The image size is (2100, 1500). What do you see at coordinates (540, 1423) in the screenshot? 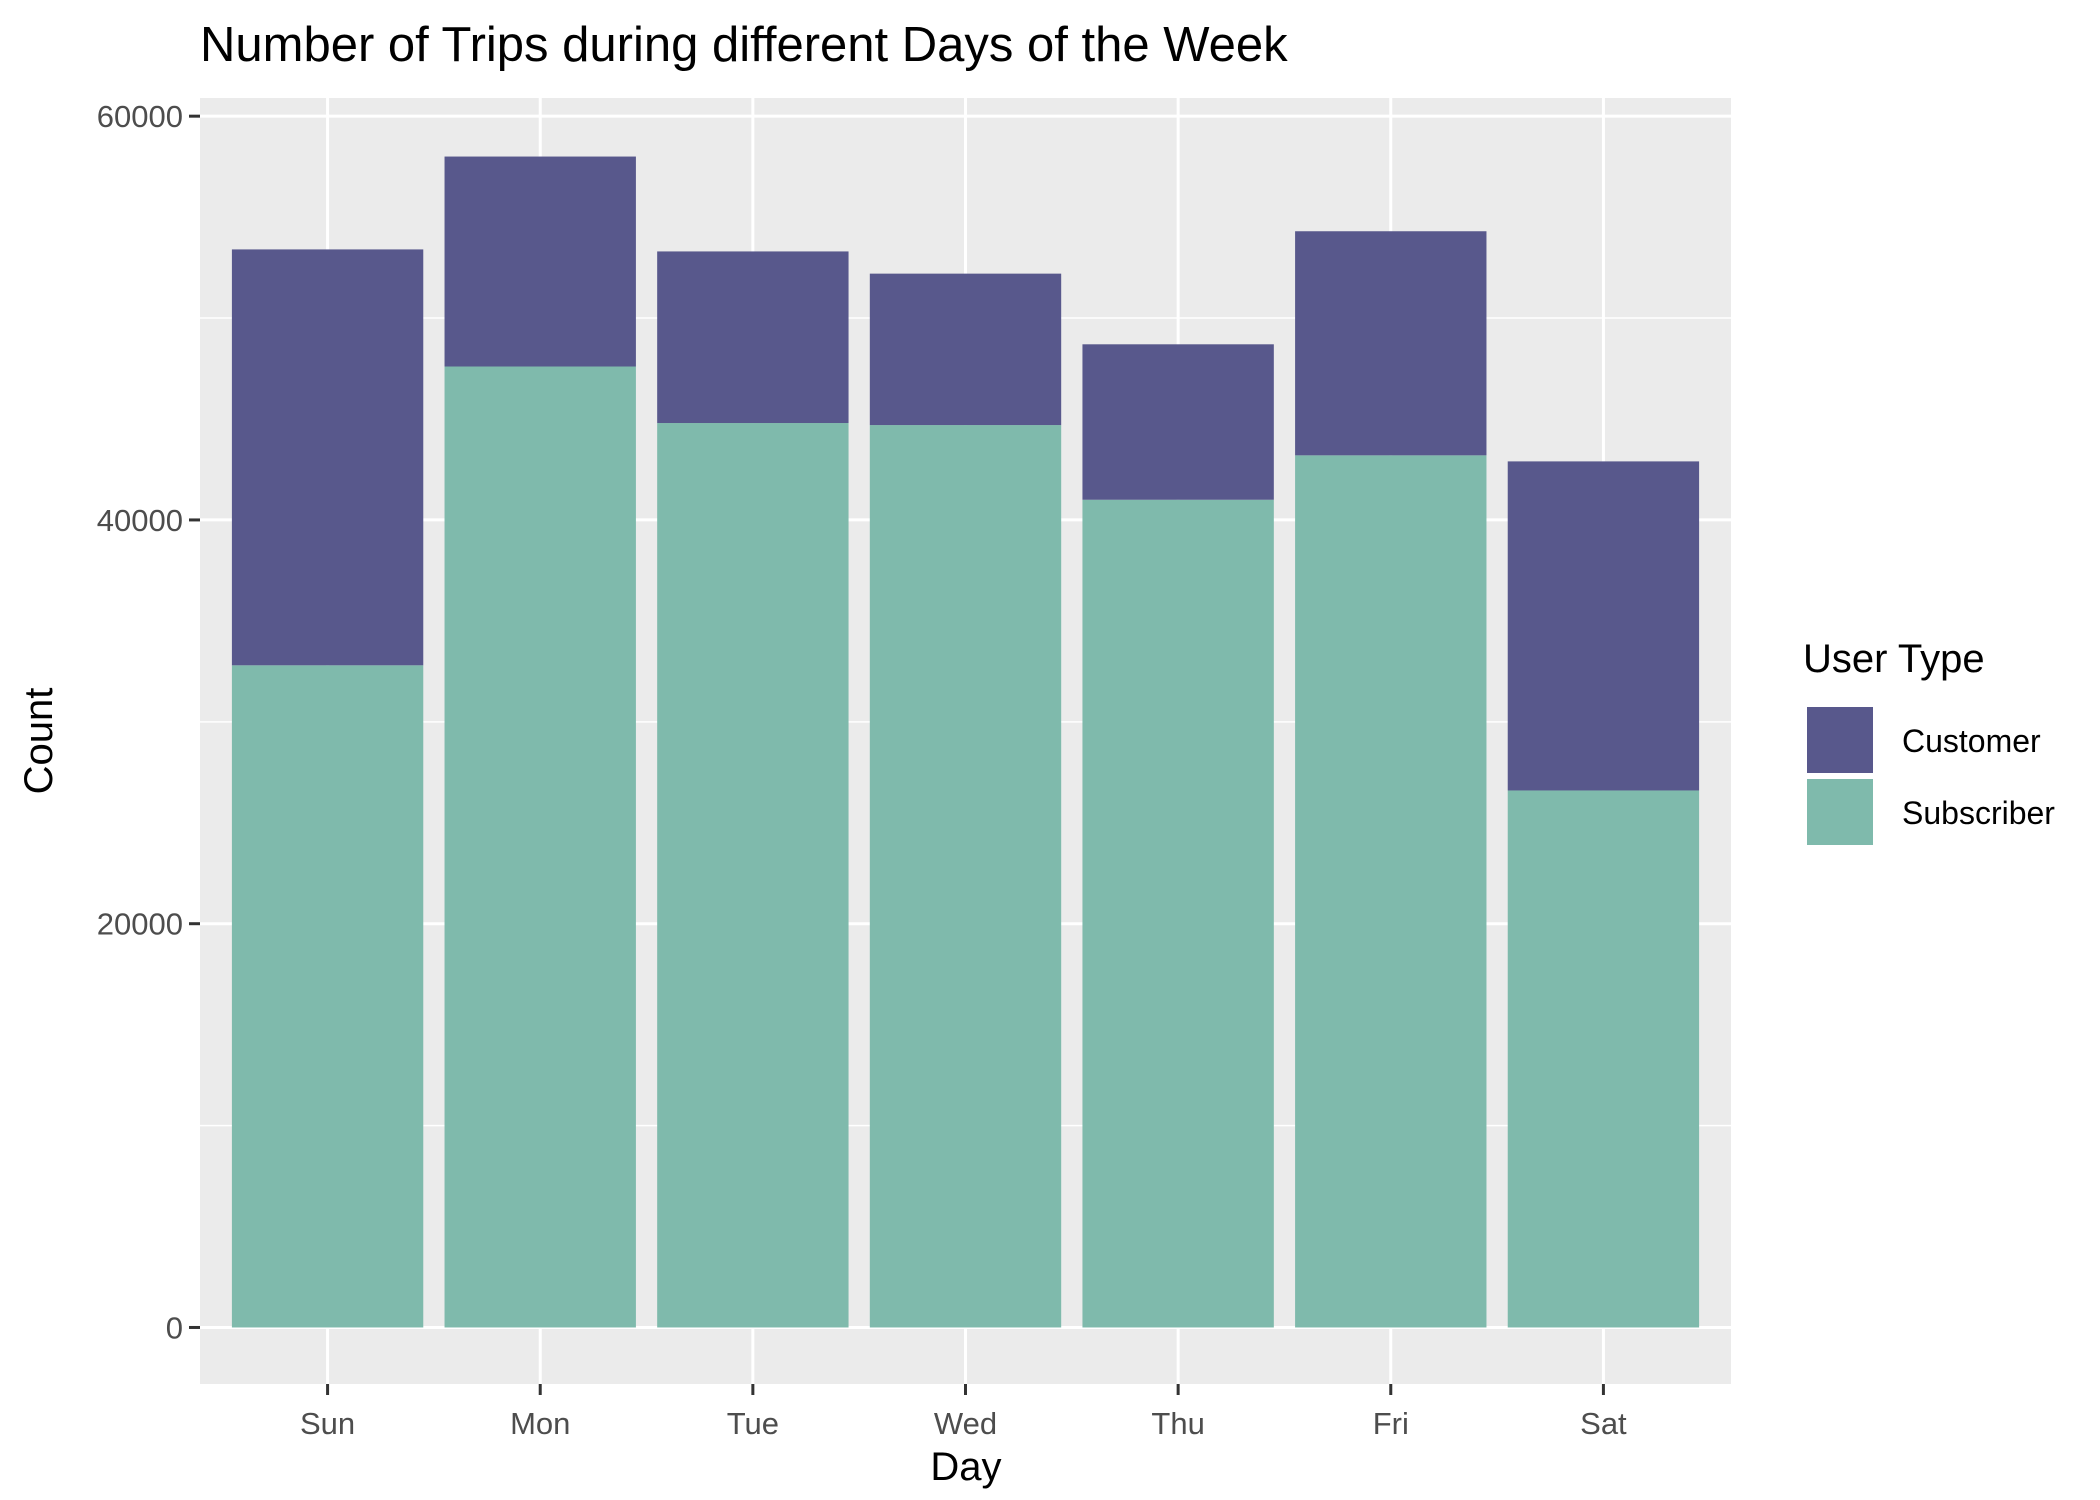
I see `x-tick-label: Mon` at bounding box center [540, 1423].